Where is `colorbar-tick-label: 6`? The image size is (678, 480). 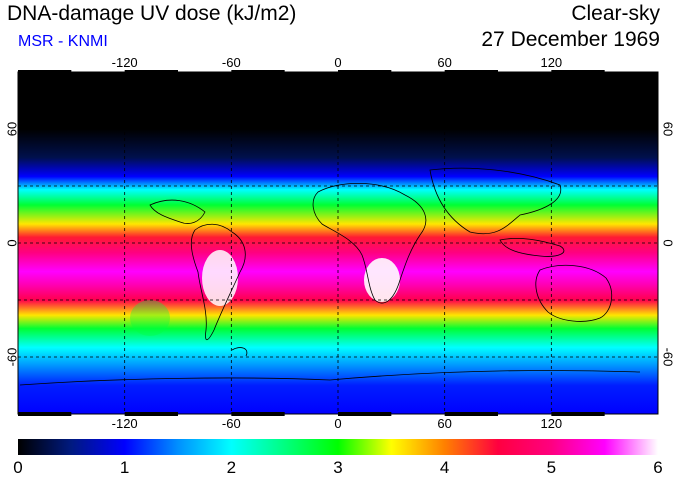 colorbar-tick-label: 6 is located at coordinates (658, 467).